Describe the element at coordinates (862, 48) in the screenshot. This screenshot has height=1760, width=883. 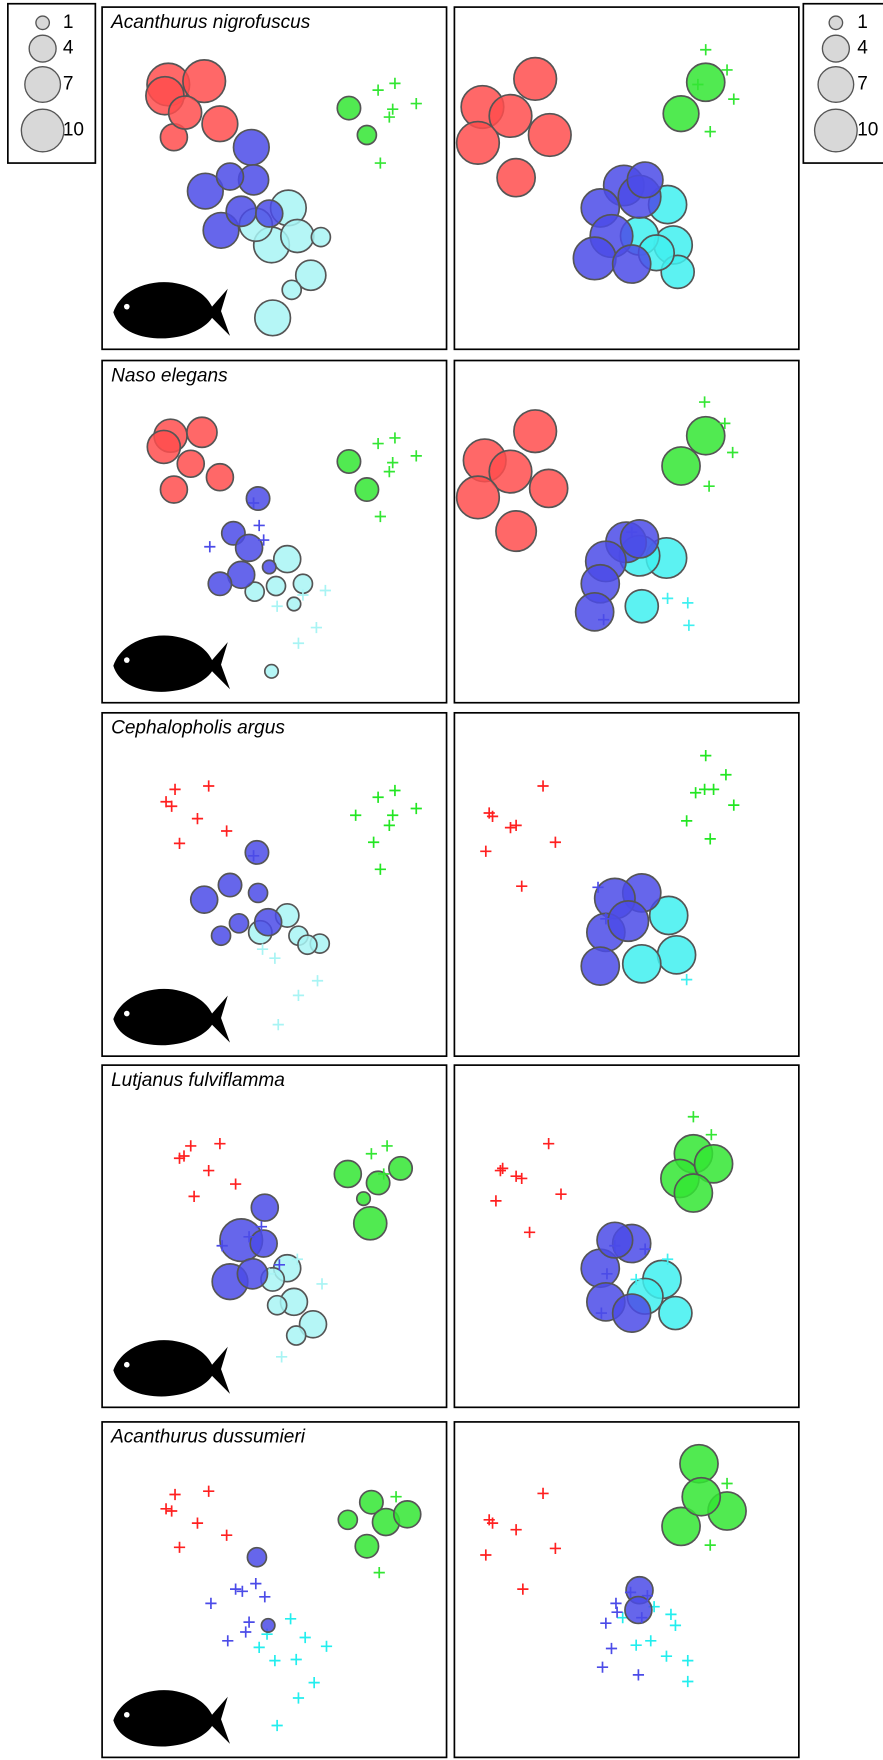
I see `size-legend-label: 4` at that location.